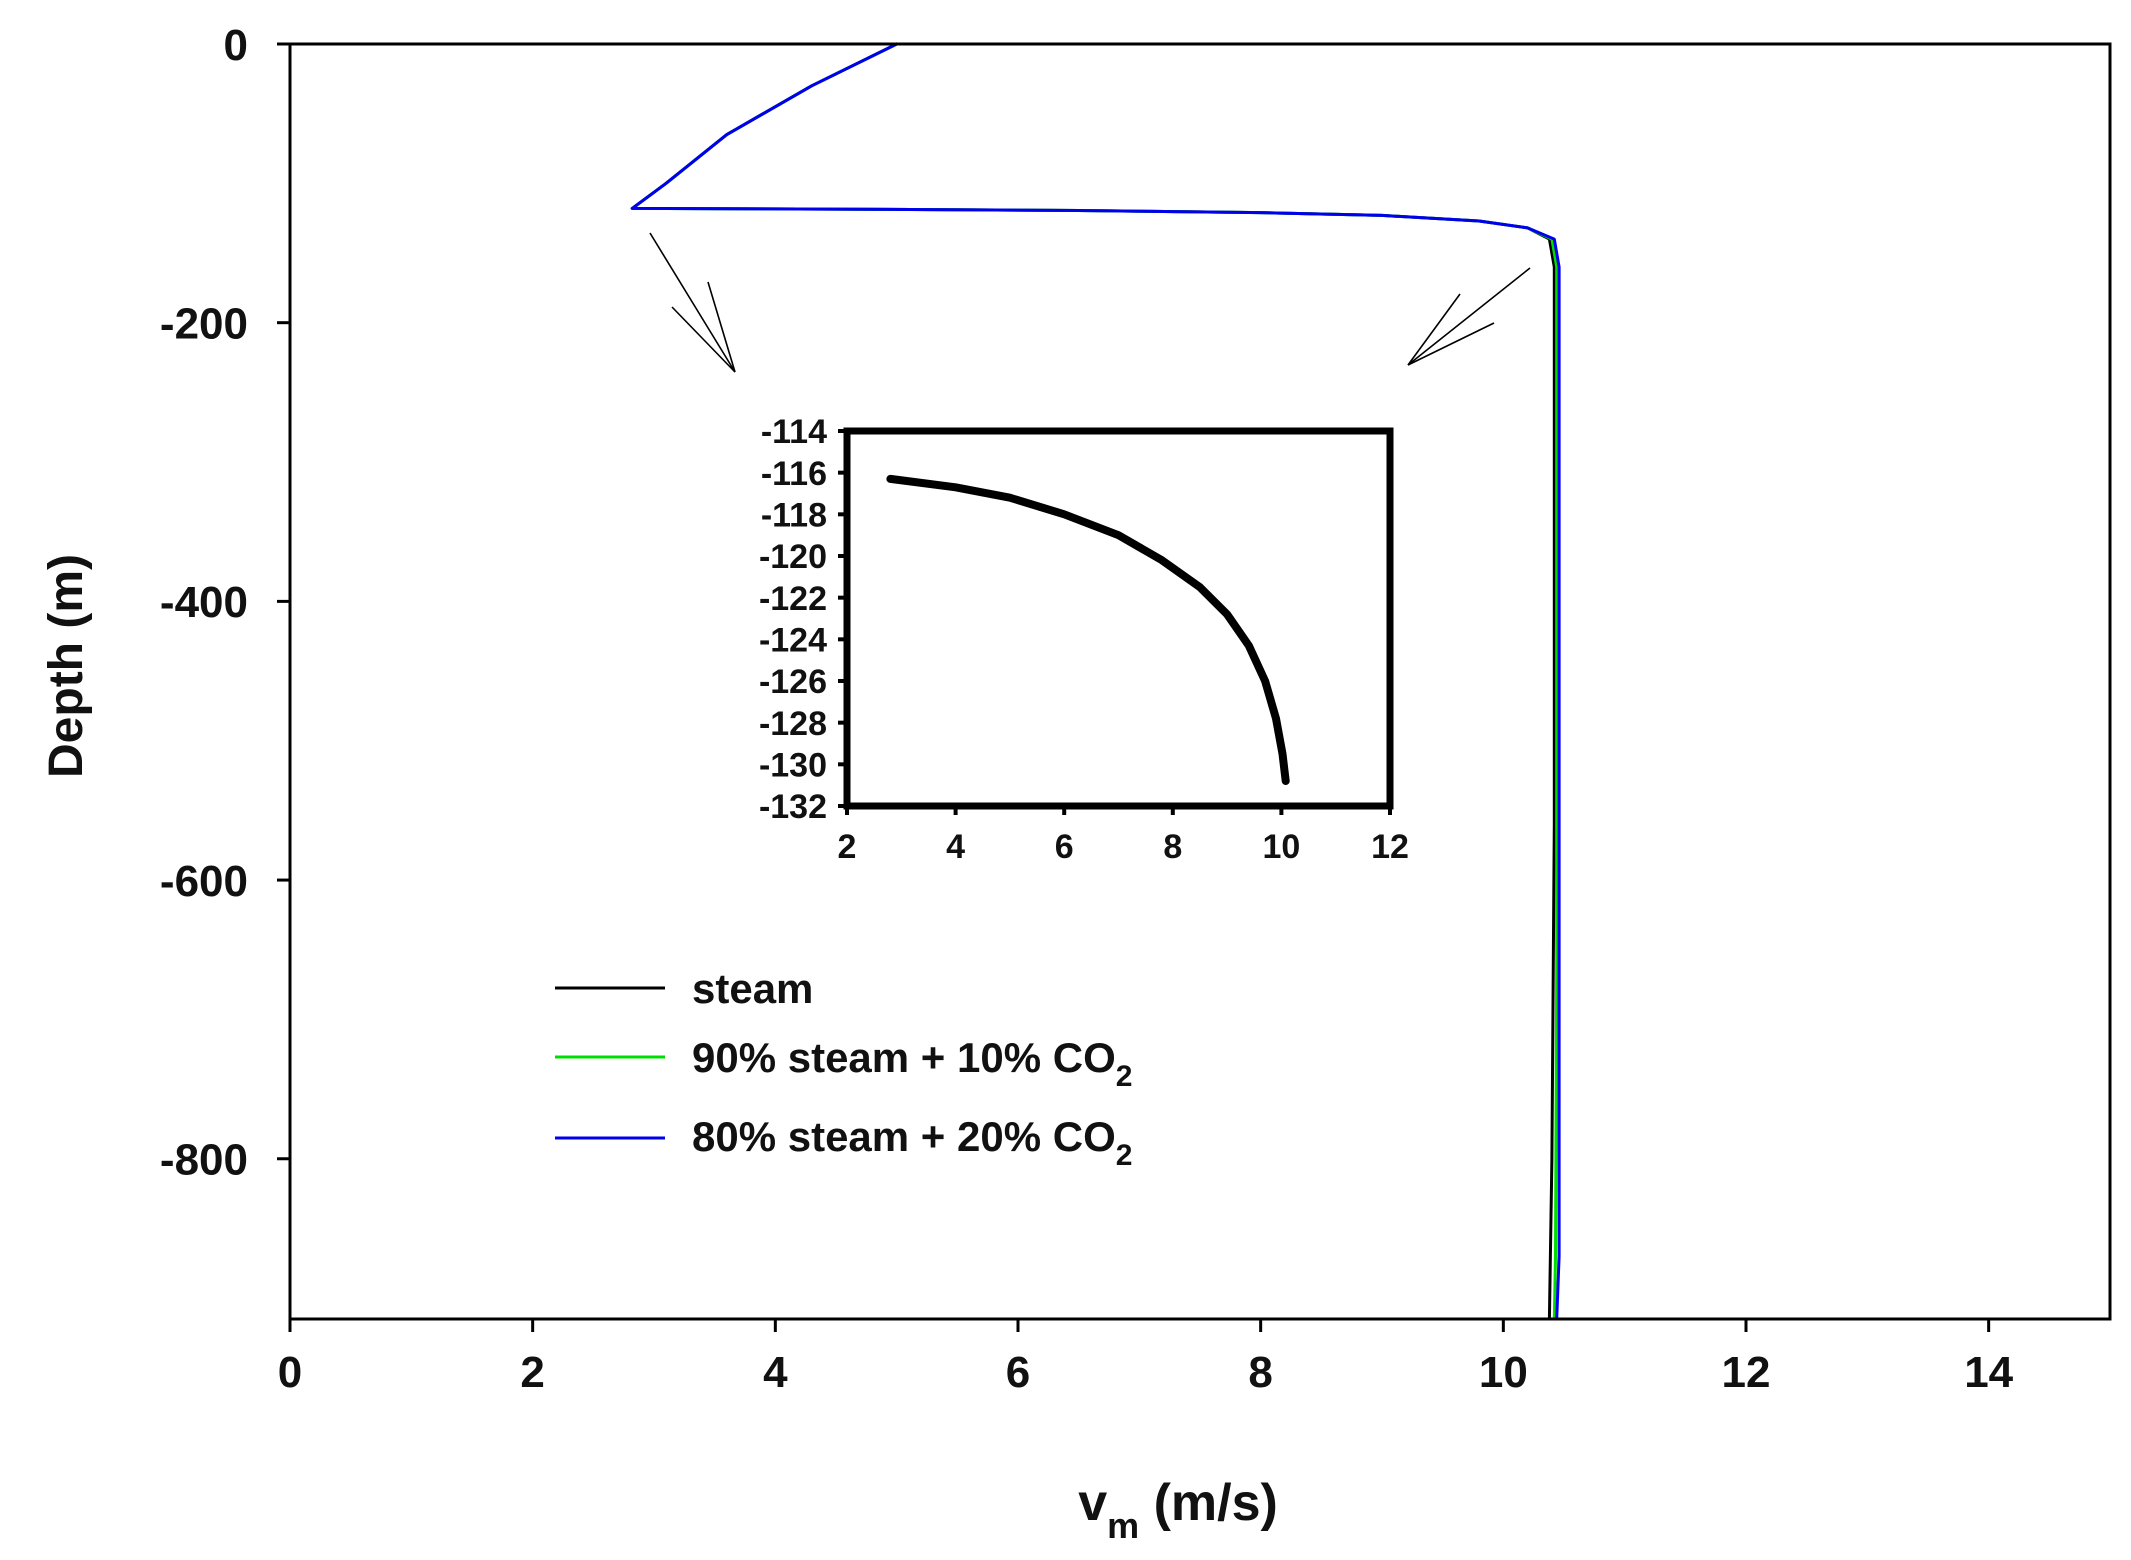 This screenshot has width=2131, height=1560. I want to click on right-arrow-head-left, so click(1434, 329).